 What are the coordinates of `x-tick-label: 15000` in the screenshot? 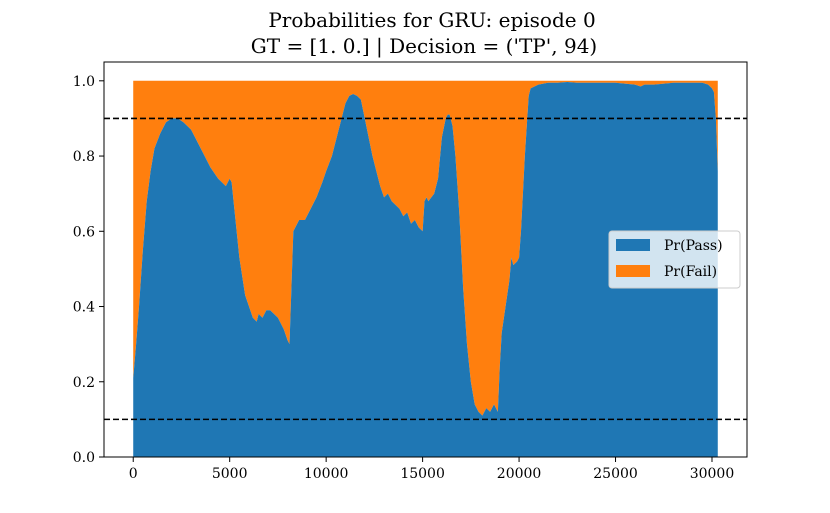 It's located at (422, 474).